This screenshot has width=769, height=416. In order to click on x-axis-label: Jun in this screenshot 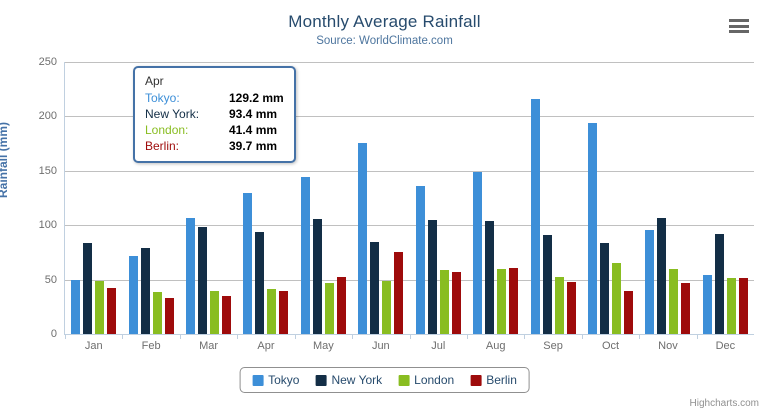, I will do `click(380, 346)`.